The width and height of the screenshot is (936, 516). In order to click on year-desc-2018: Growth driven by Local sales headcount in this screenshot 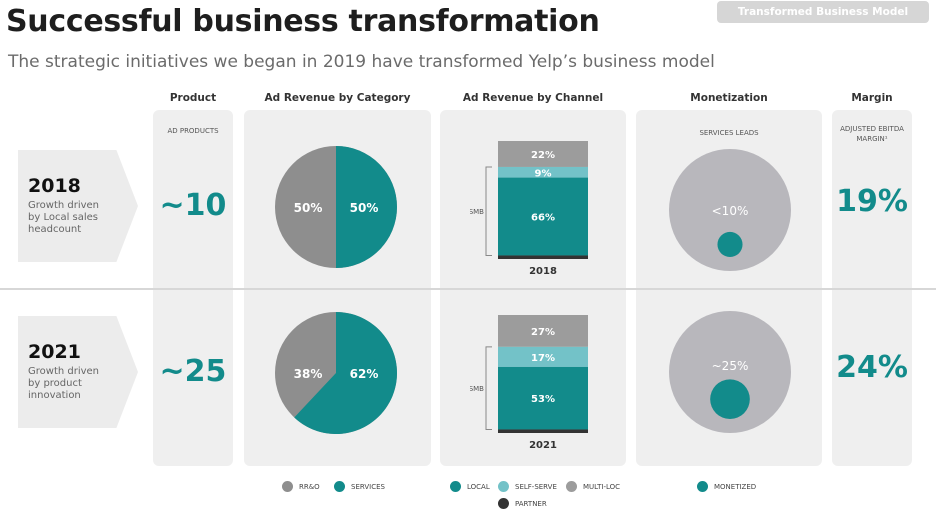, I will do `click(64, 217)`.